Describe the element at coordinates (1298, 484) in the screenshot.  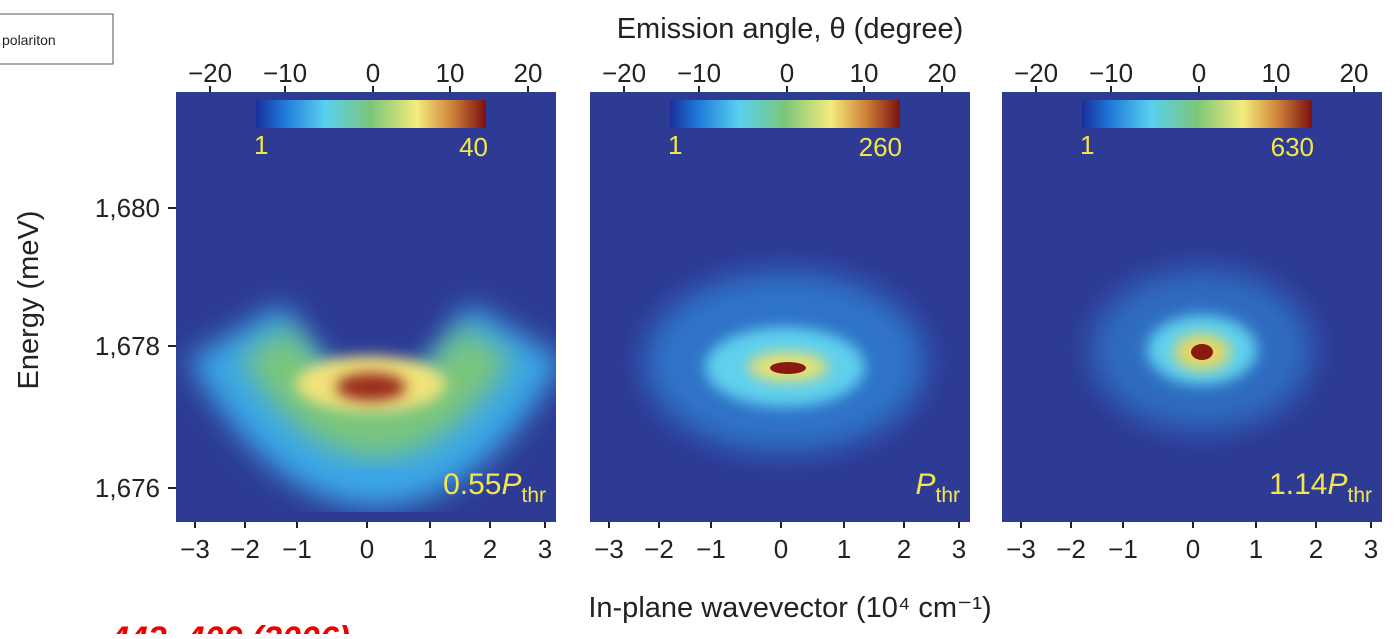
I see `label-prefix: 1.14` at that location.